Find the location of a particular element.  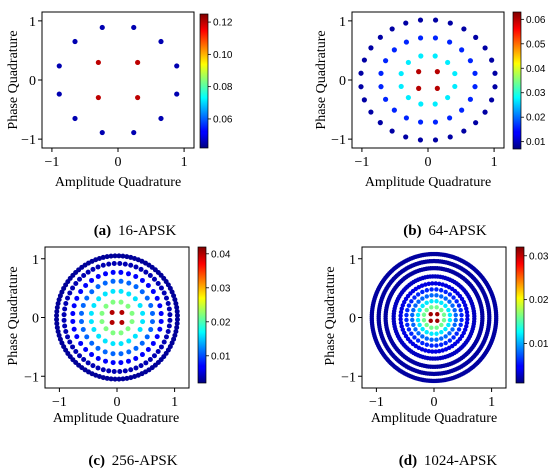

caption-letter: (c) is located at coordinates (96, 461).